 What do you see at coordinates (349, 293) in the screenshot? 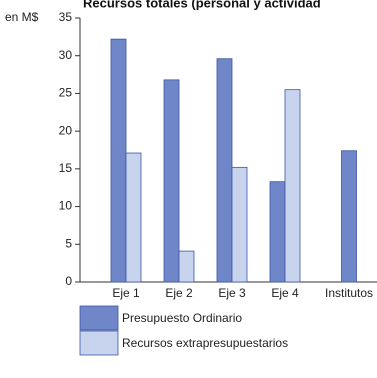
I see `category-label: Institutos` at bounding box center [349, 293].